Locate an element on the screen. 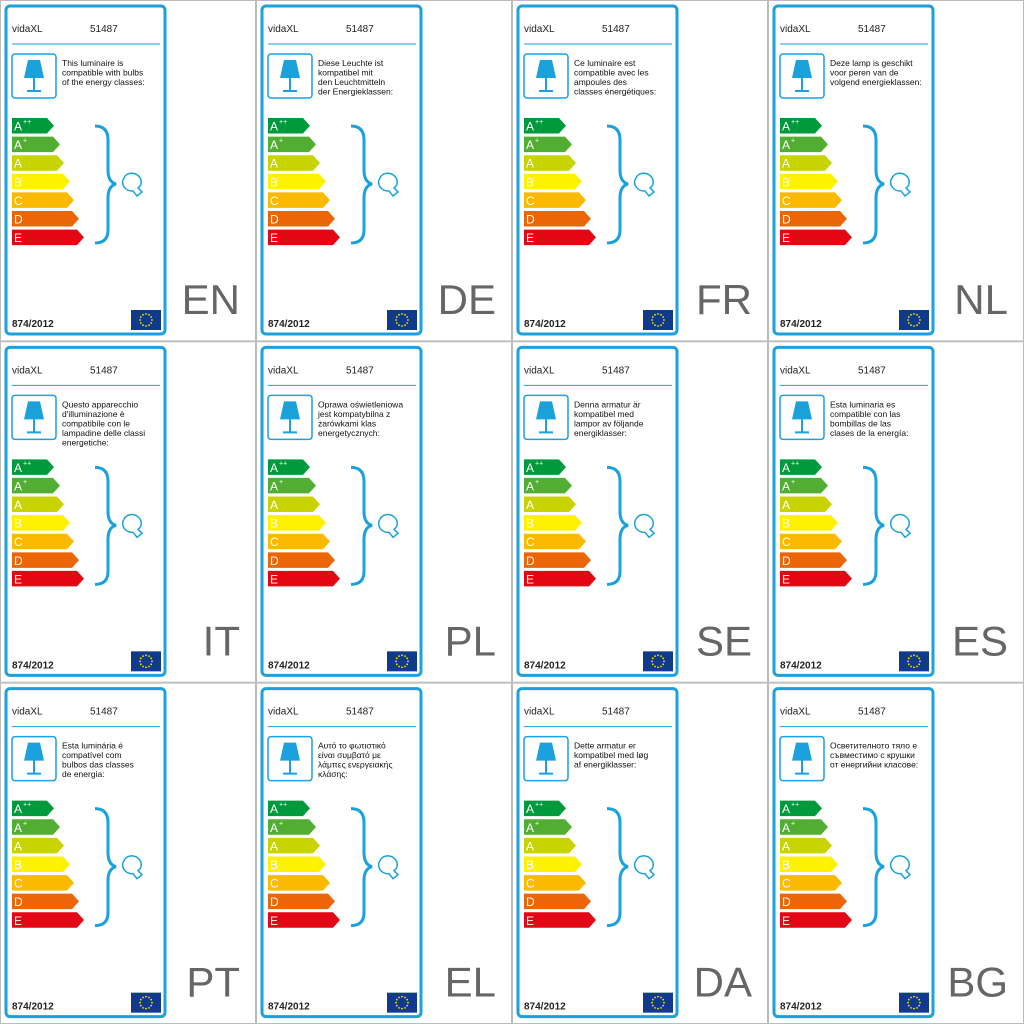  eu-flag is located at coordinates (914, 661).